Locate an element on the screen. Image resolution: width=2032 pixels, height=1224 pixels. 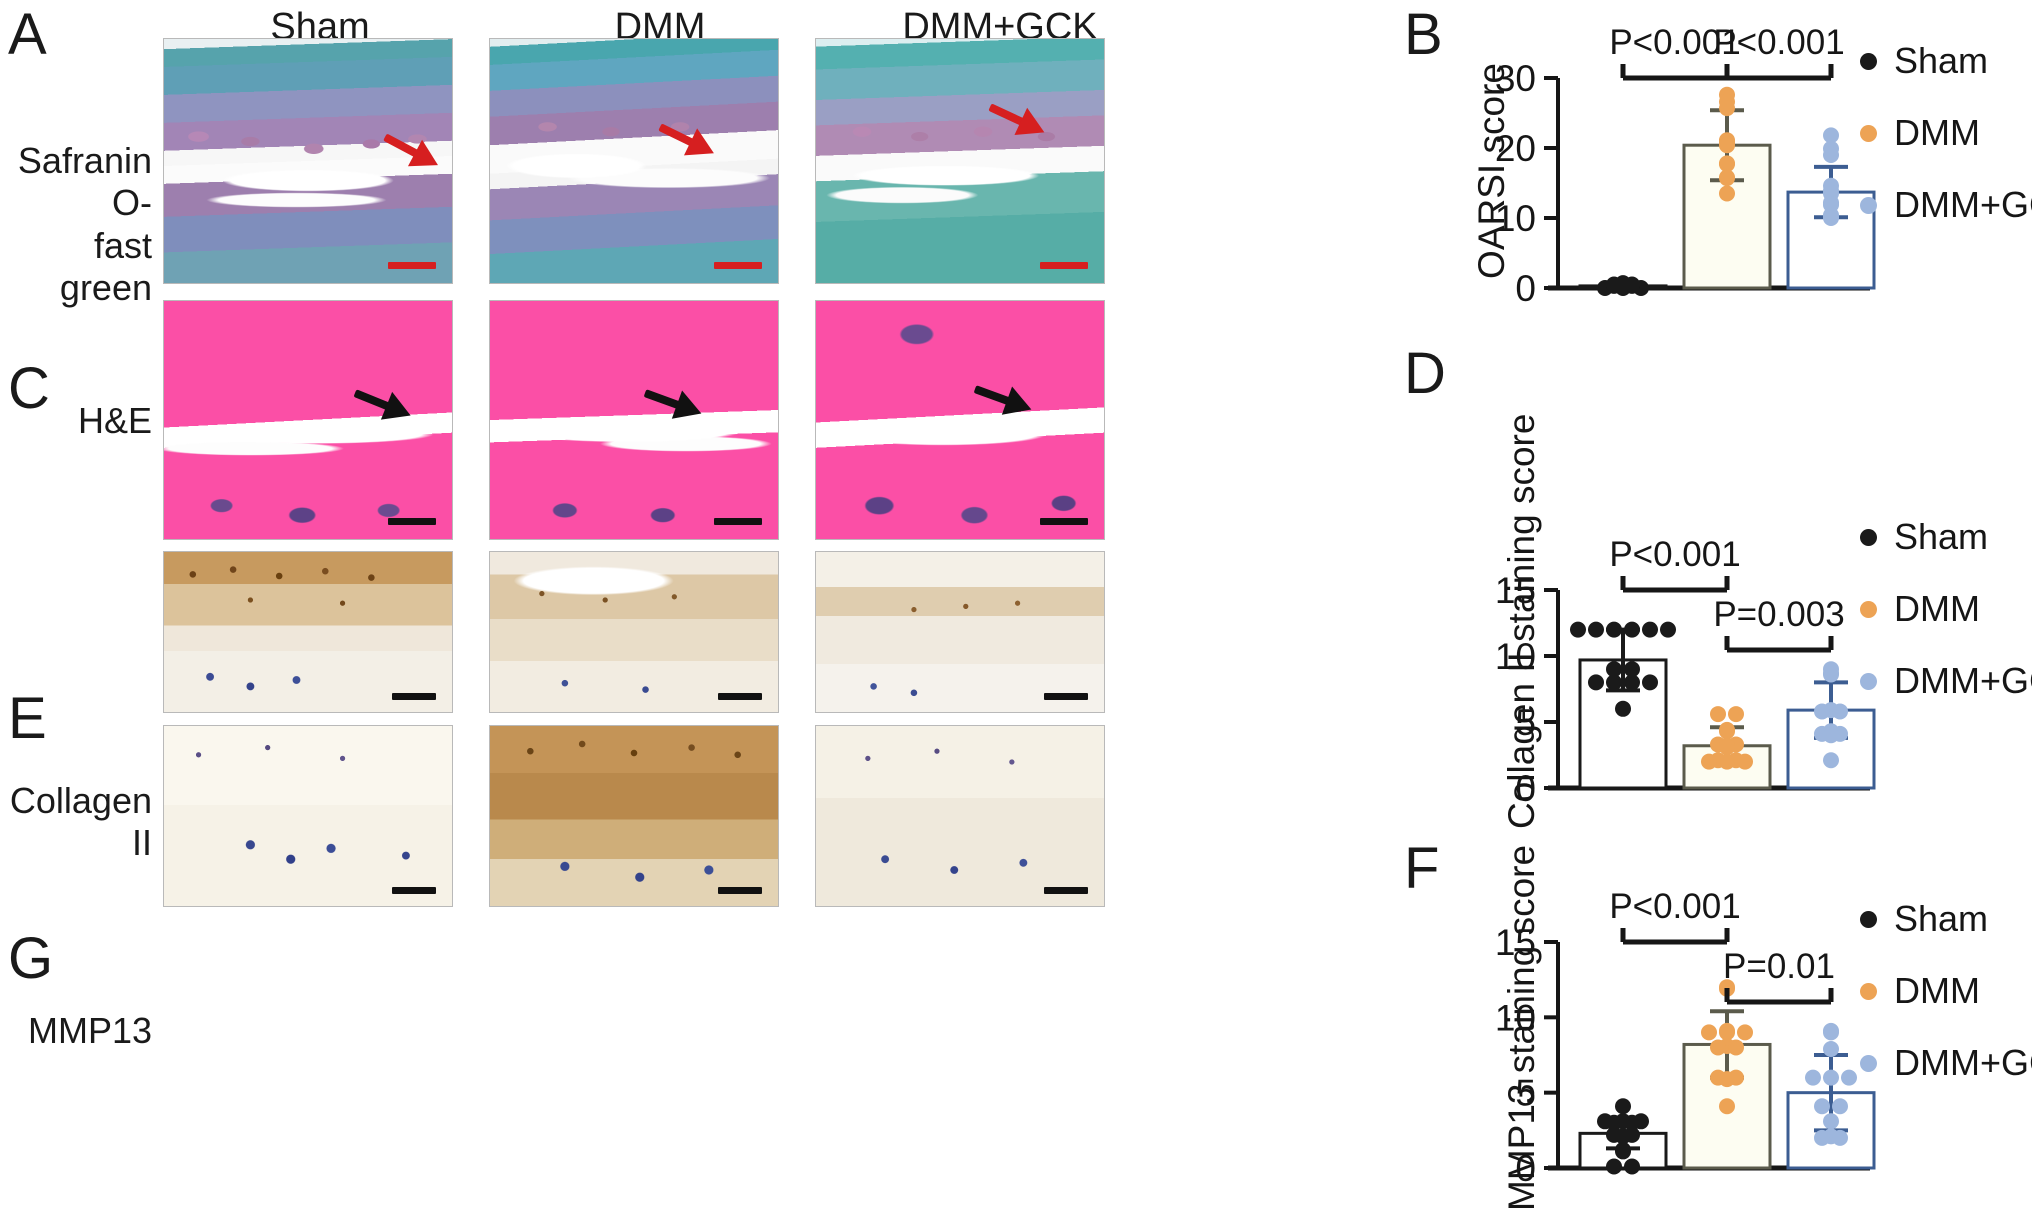
panel-letter-f: F is located at coordinates (1422, 868).